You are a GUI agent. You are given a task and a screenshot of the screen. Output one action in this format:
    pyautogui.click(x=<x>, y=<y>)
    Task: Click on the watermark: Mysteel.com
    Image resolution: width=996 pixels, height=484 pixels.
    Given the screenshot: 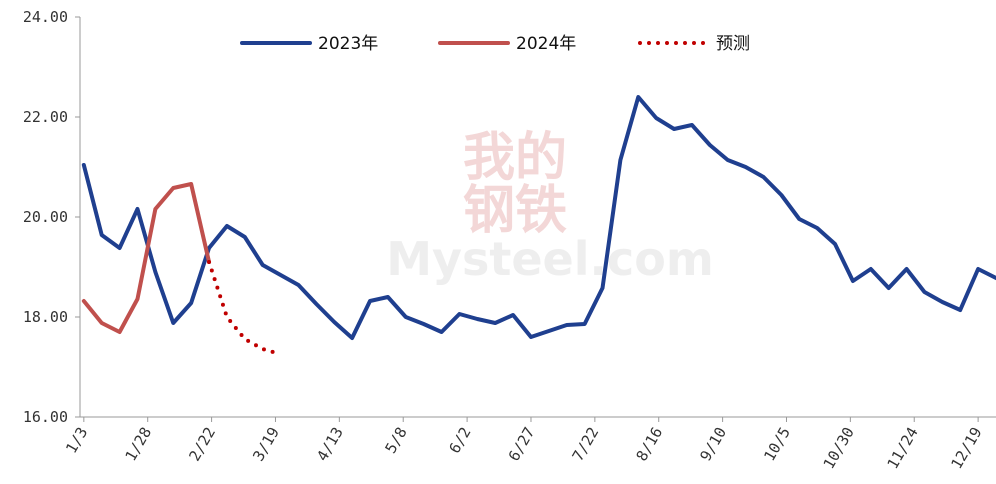 What is the action you would take?
    pyautogui.click(x=550, y=259)
    